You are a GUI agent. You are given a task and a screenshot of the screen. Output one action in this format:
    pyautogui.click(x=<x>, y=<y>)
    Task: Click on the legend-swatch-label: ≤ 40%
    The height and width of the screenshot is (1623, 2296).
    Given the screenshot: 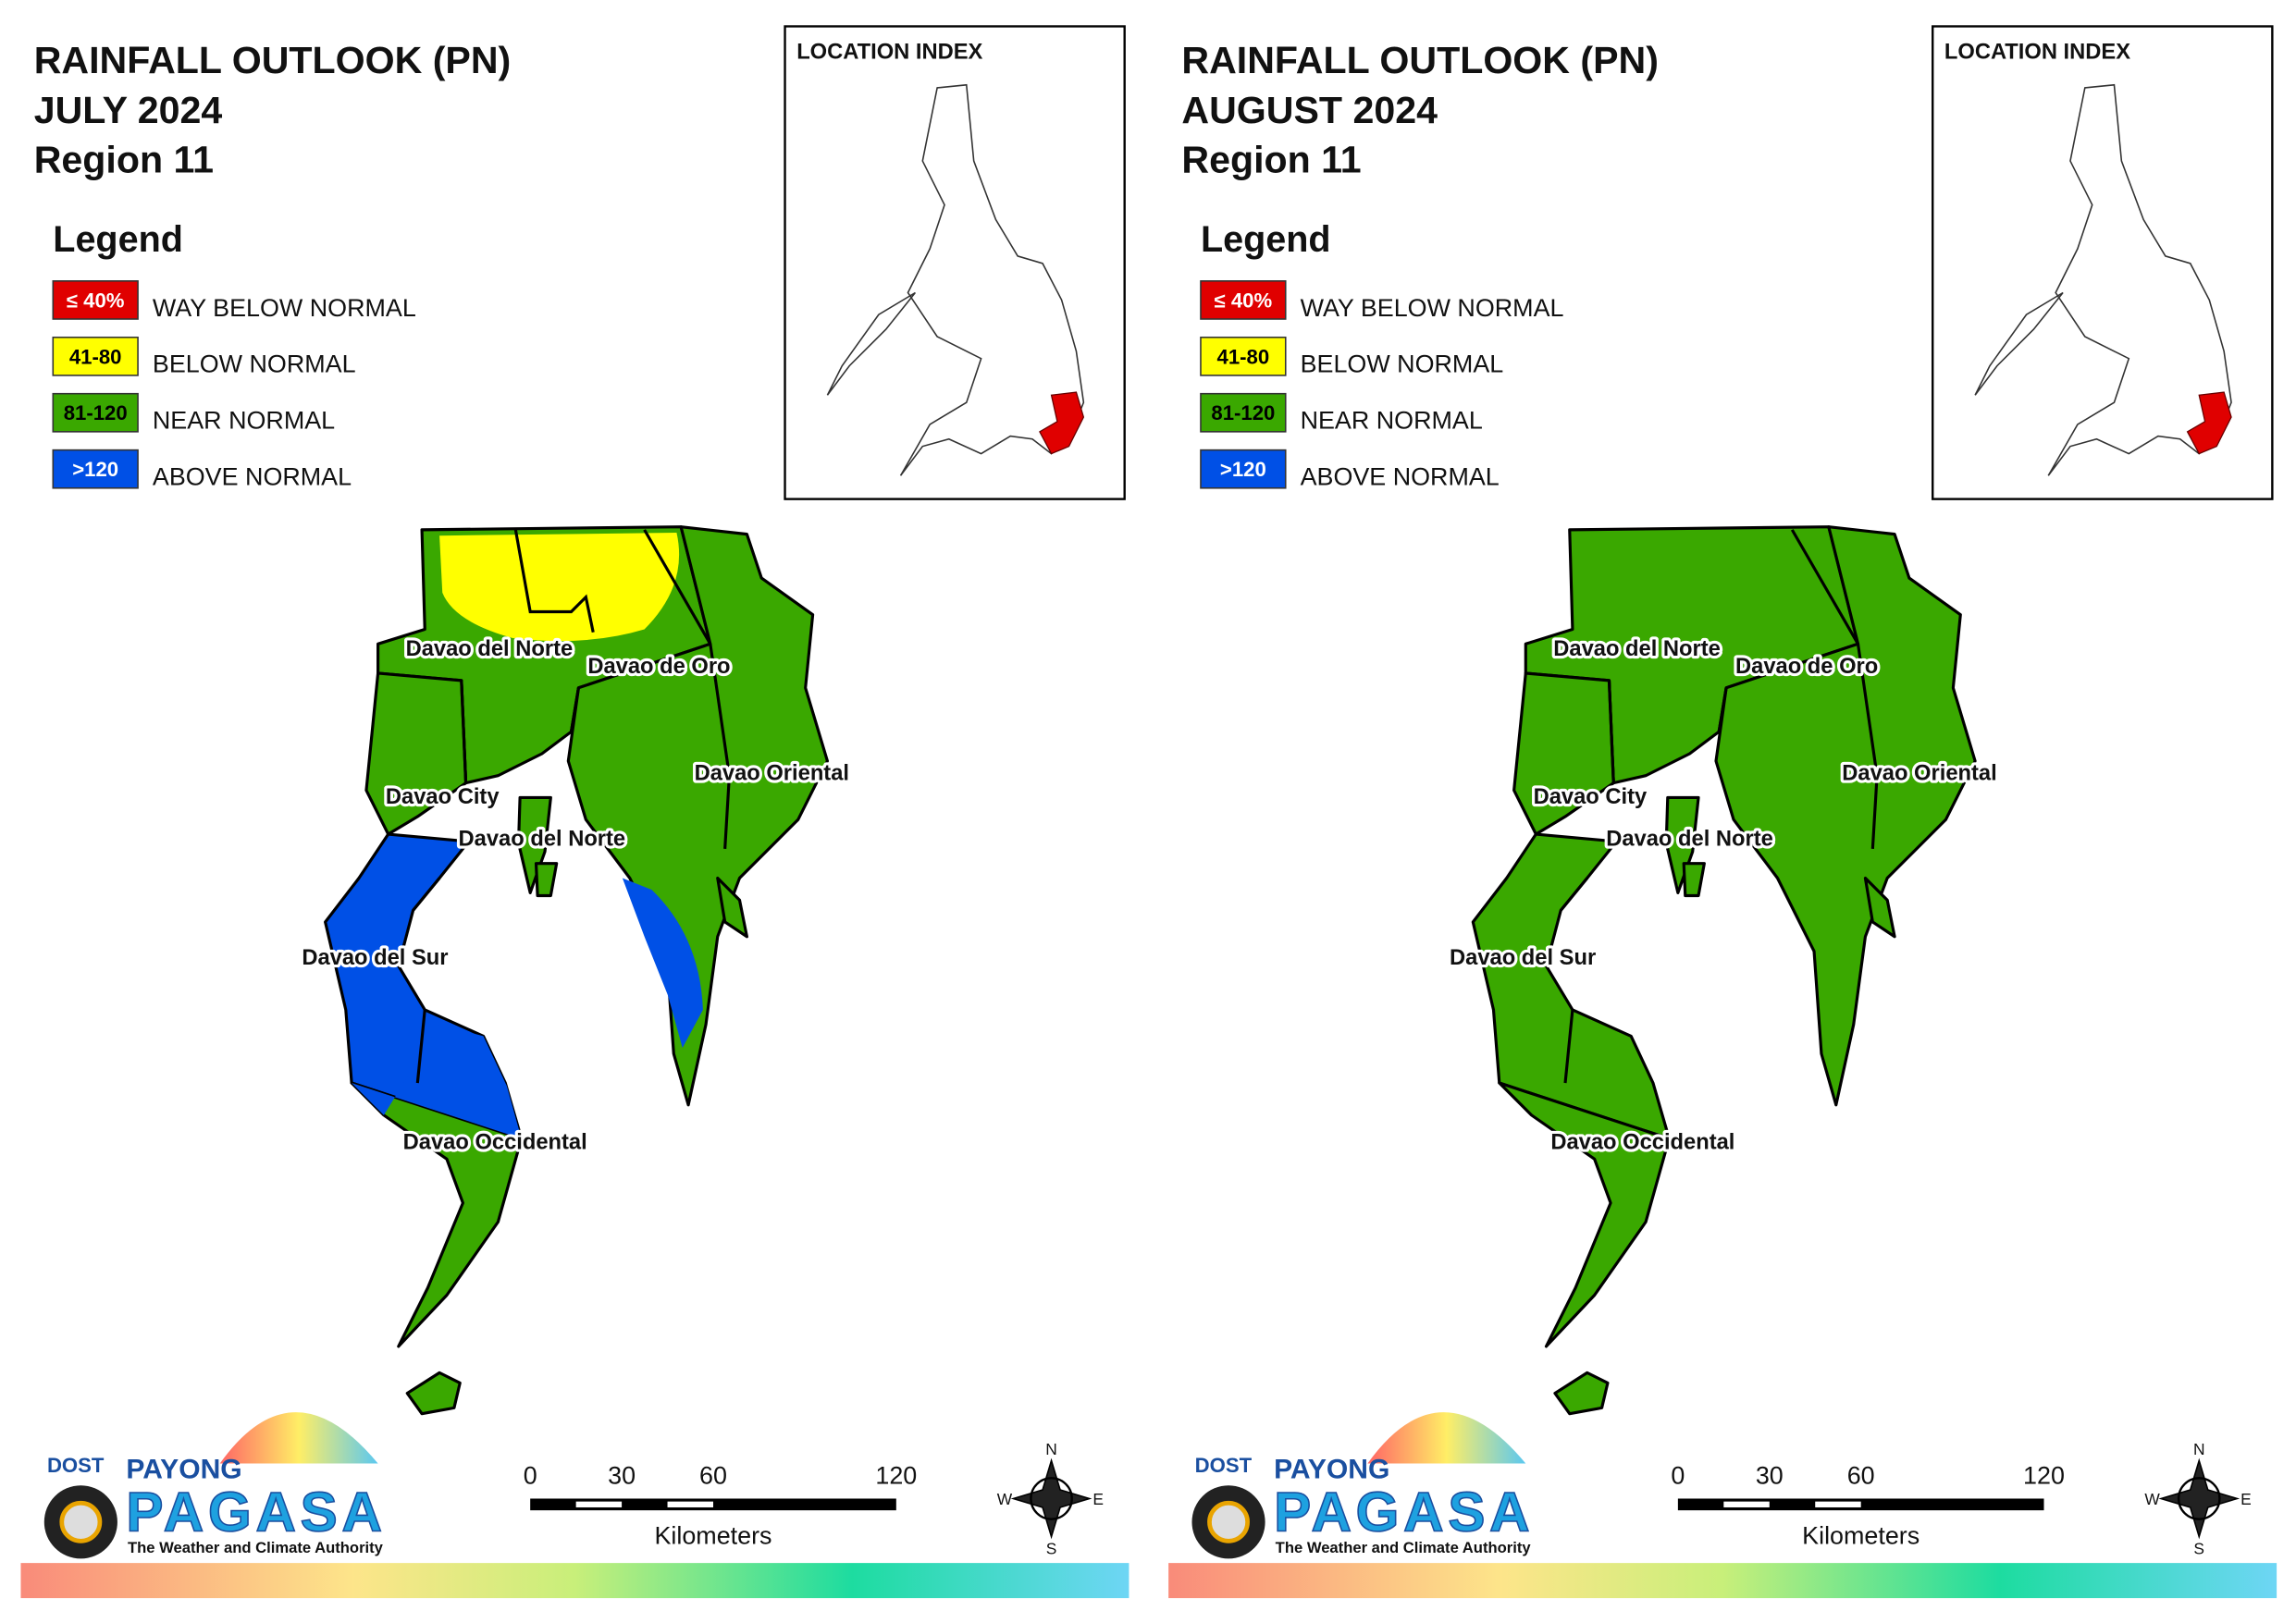 What is the action you would take?
    pyautogui.click(x=96, y=300)
    